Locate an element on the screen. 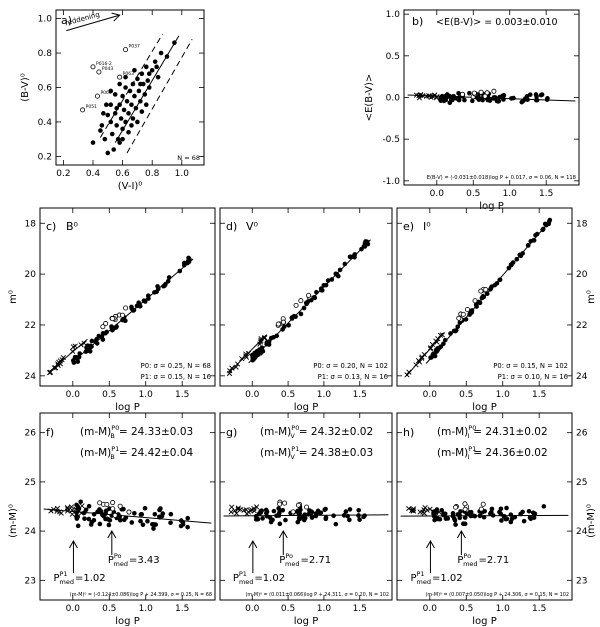 The height and width of the screenshot is (627, 600). band-label: B⁰ is located at coordinates (72, 226).